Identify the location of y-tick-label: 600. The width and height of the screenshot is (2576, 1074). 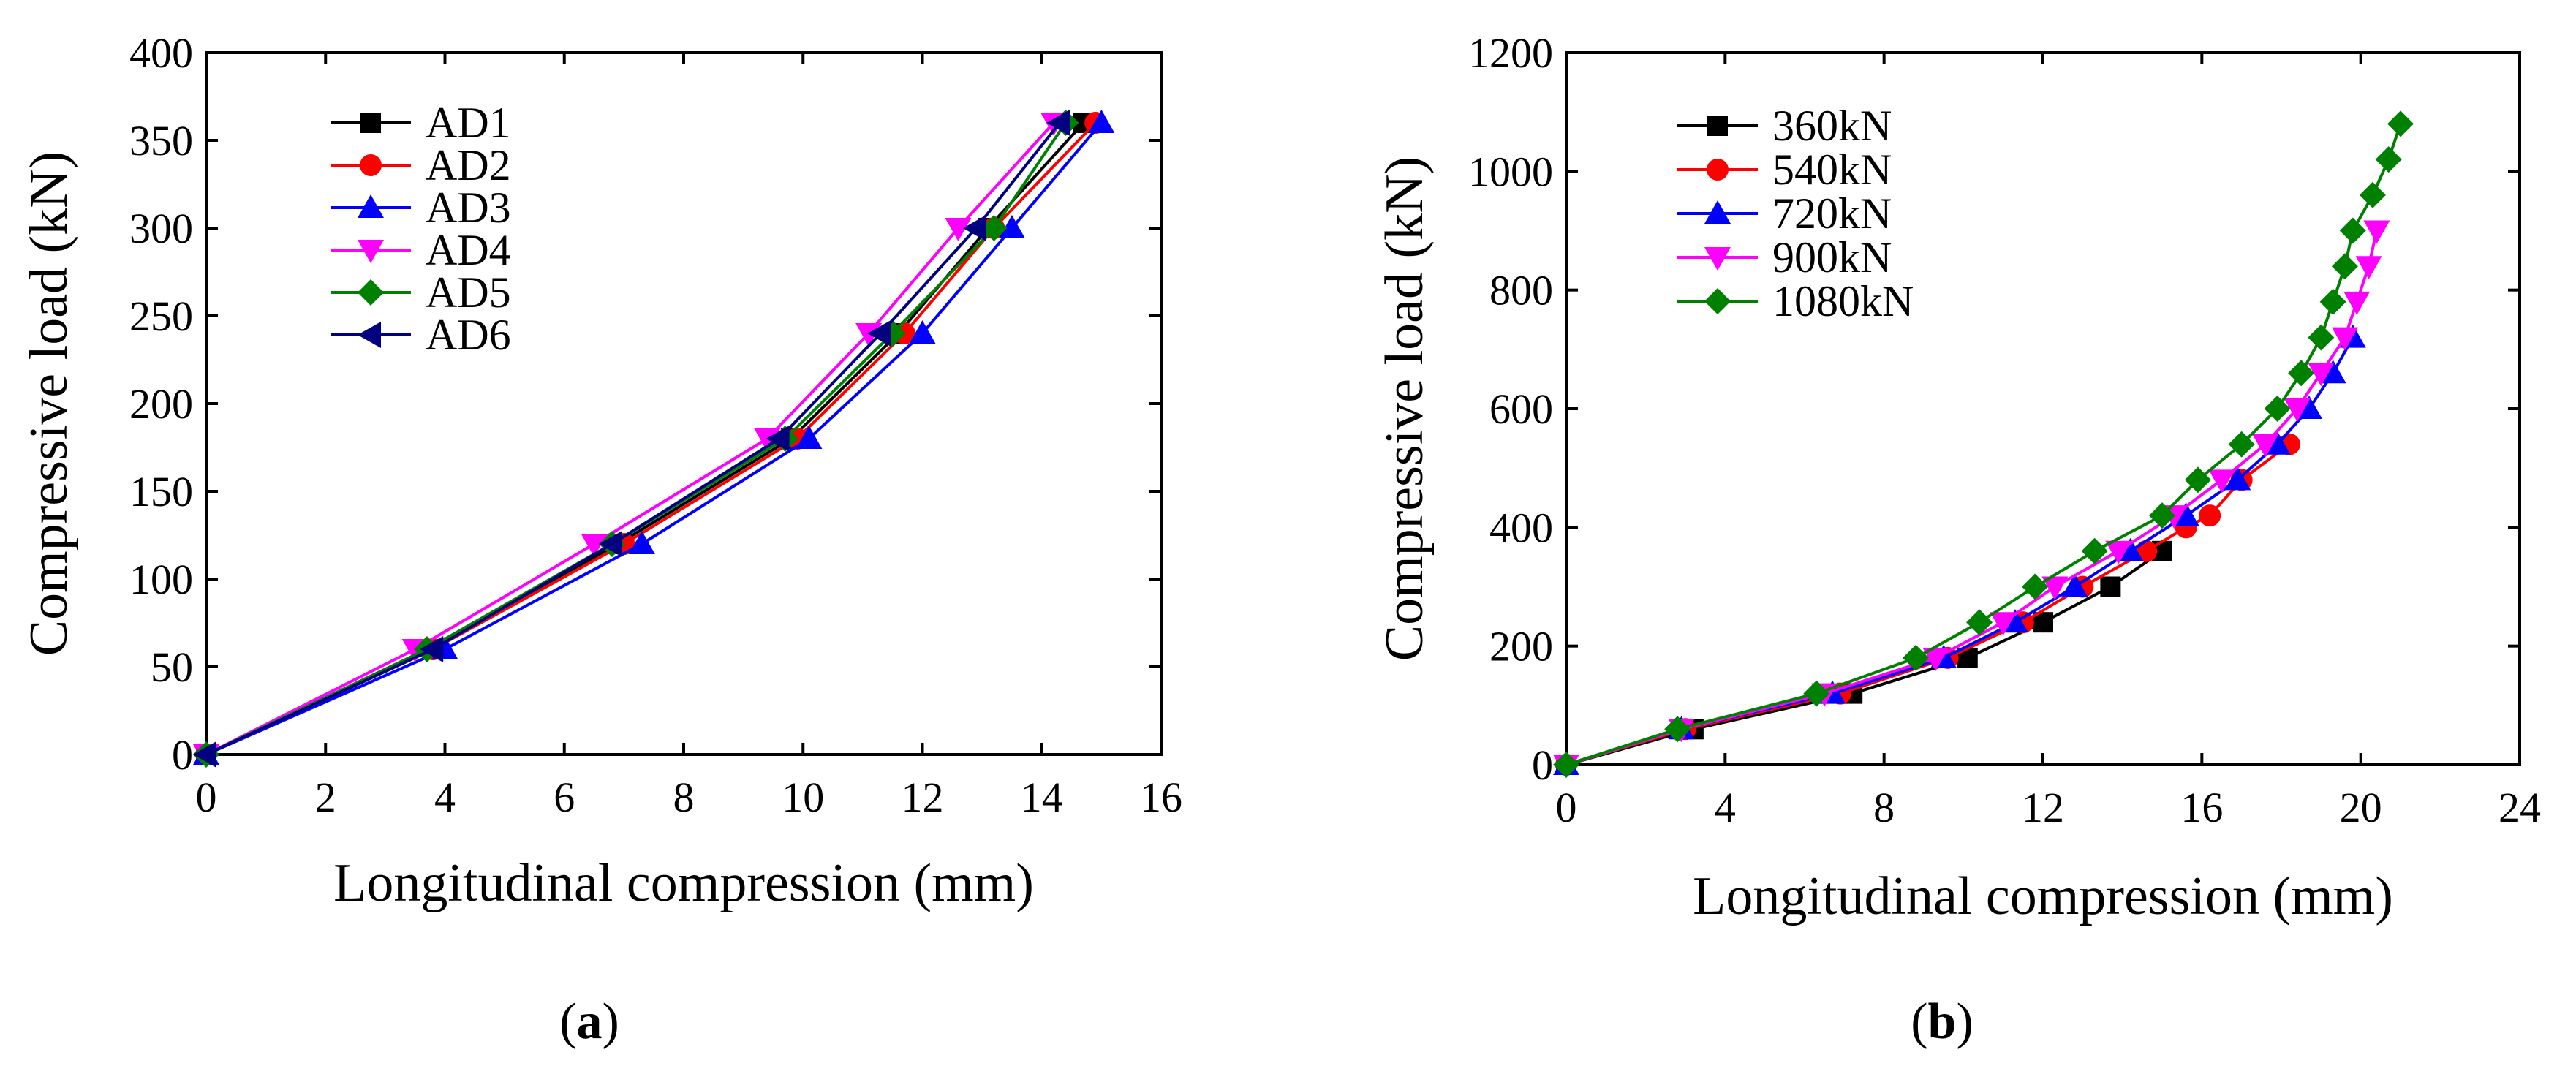
(1521, 409).